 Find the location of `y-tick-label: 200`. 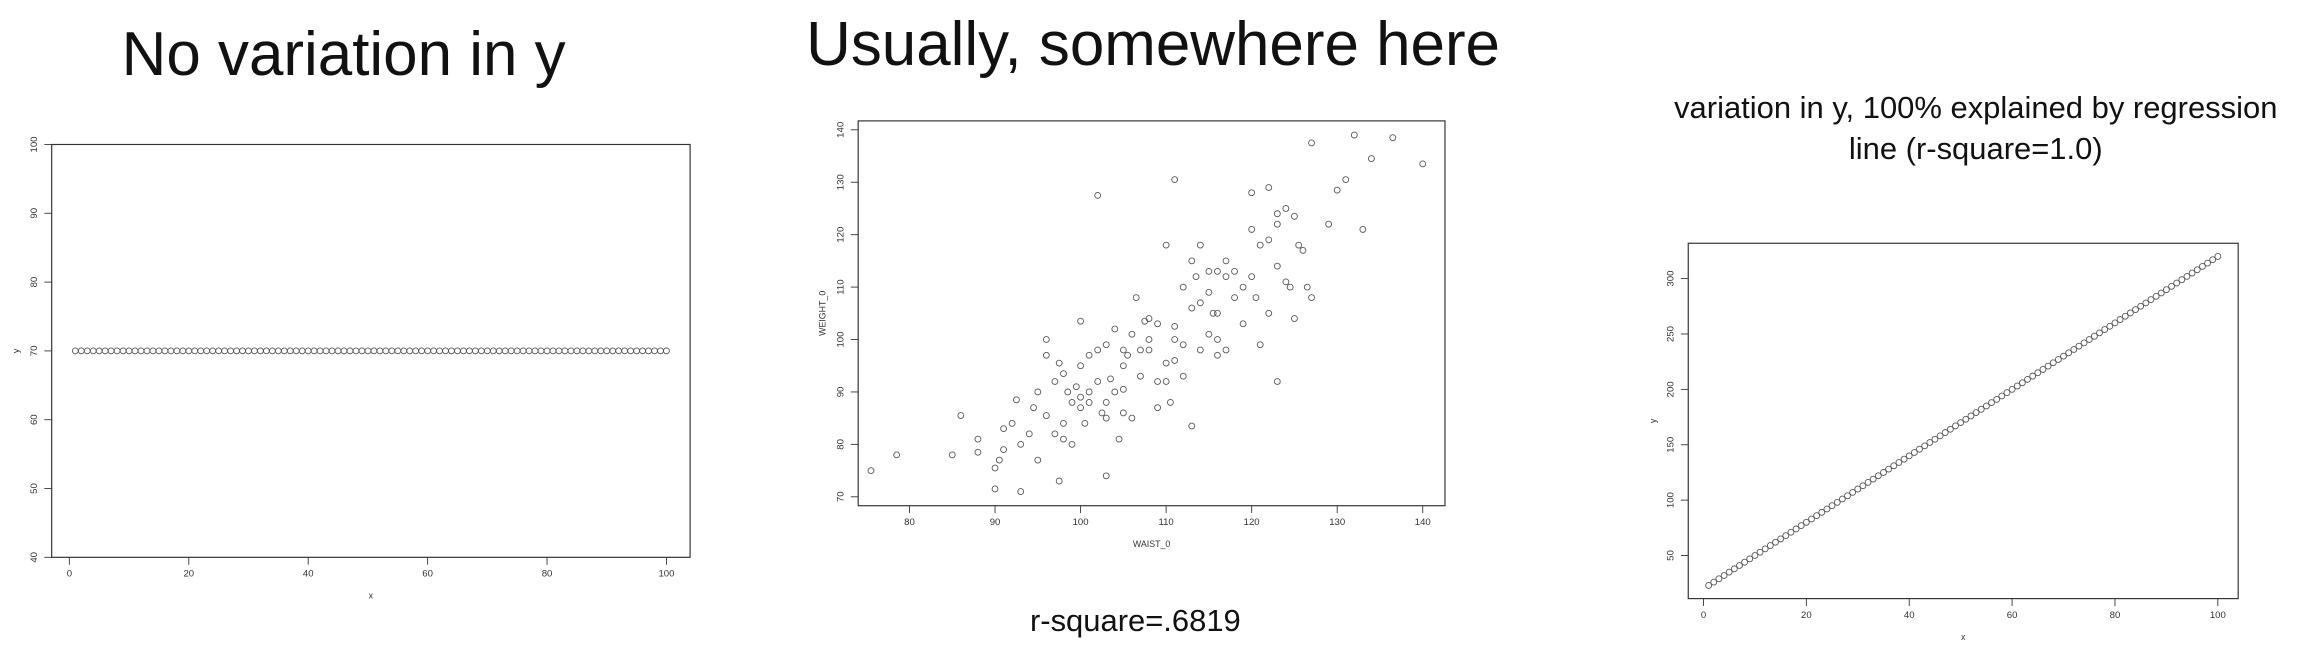

y-tick-label: 200 is located at coordinates (1671, 389).